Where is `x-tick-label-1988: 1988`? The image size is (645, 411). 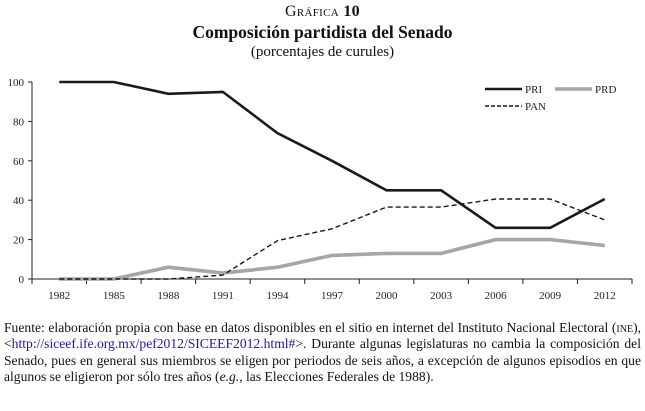 x-tick-label-1988: 1988 is located at coordinates (168, 296).